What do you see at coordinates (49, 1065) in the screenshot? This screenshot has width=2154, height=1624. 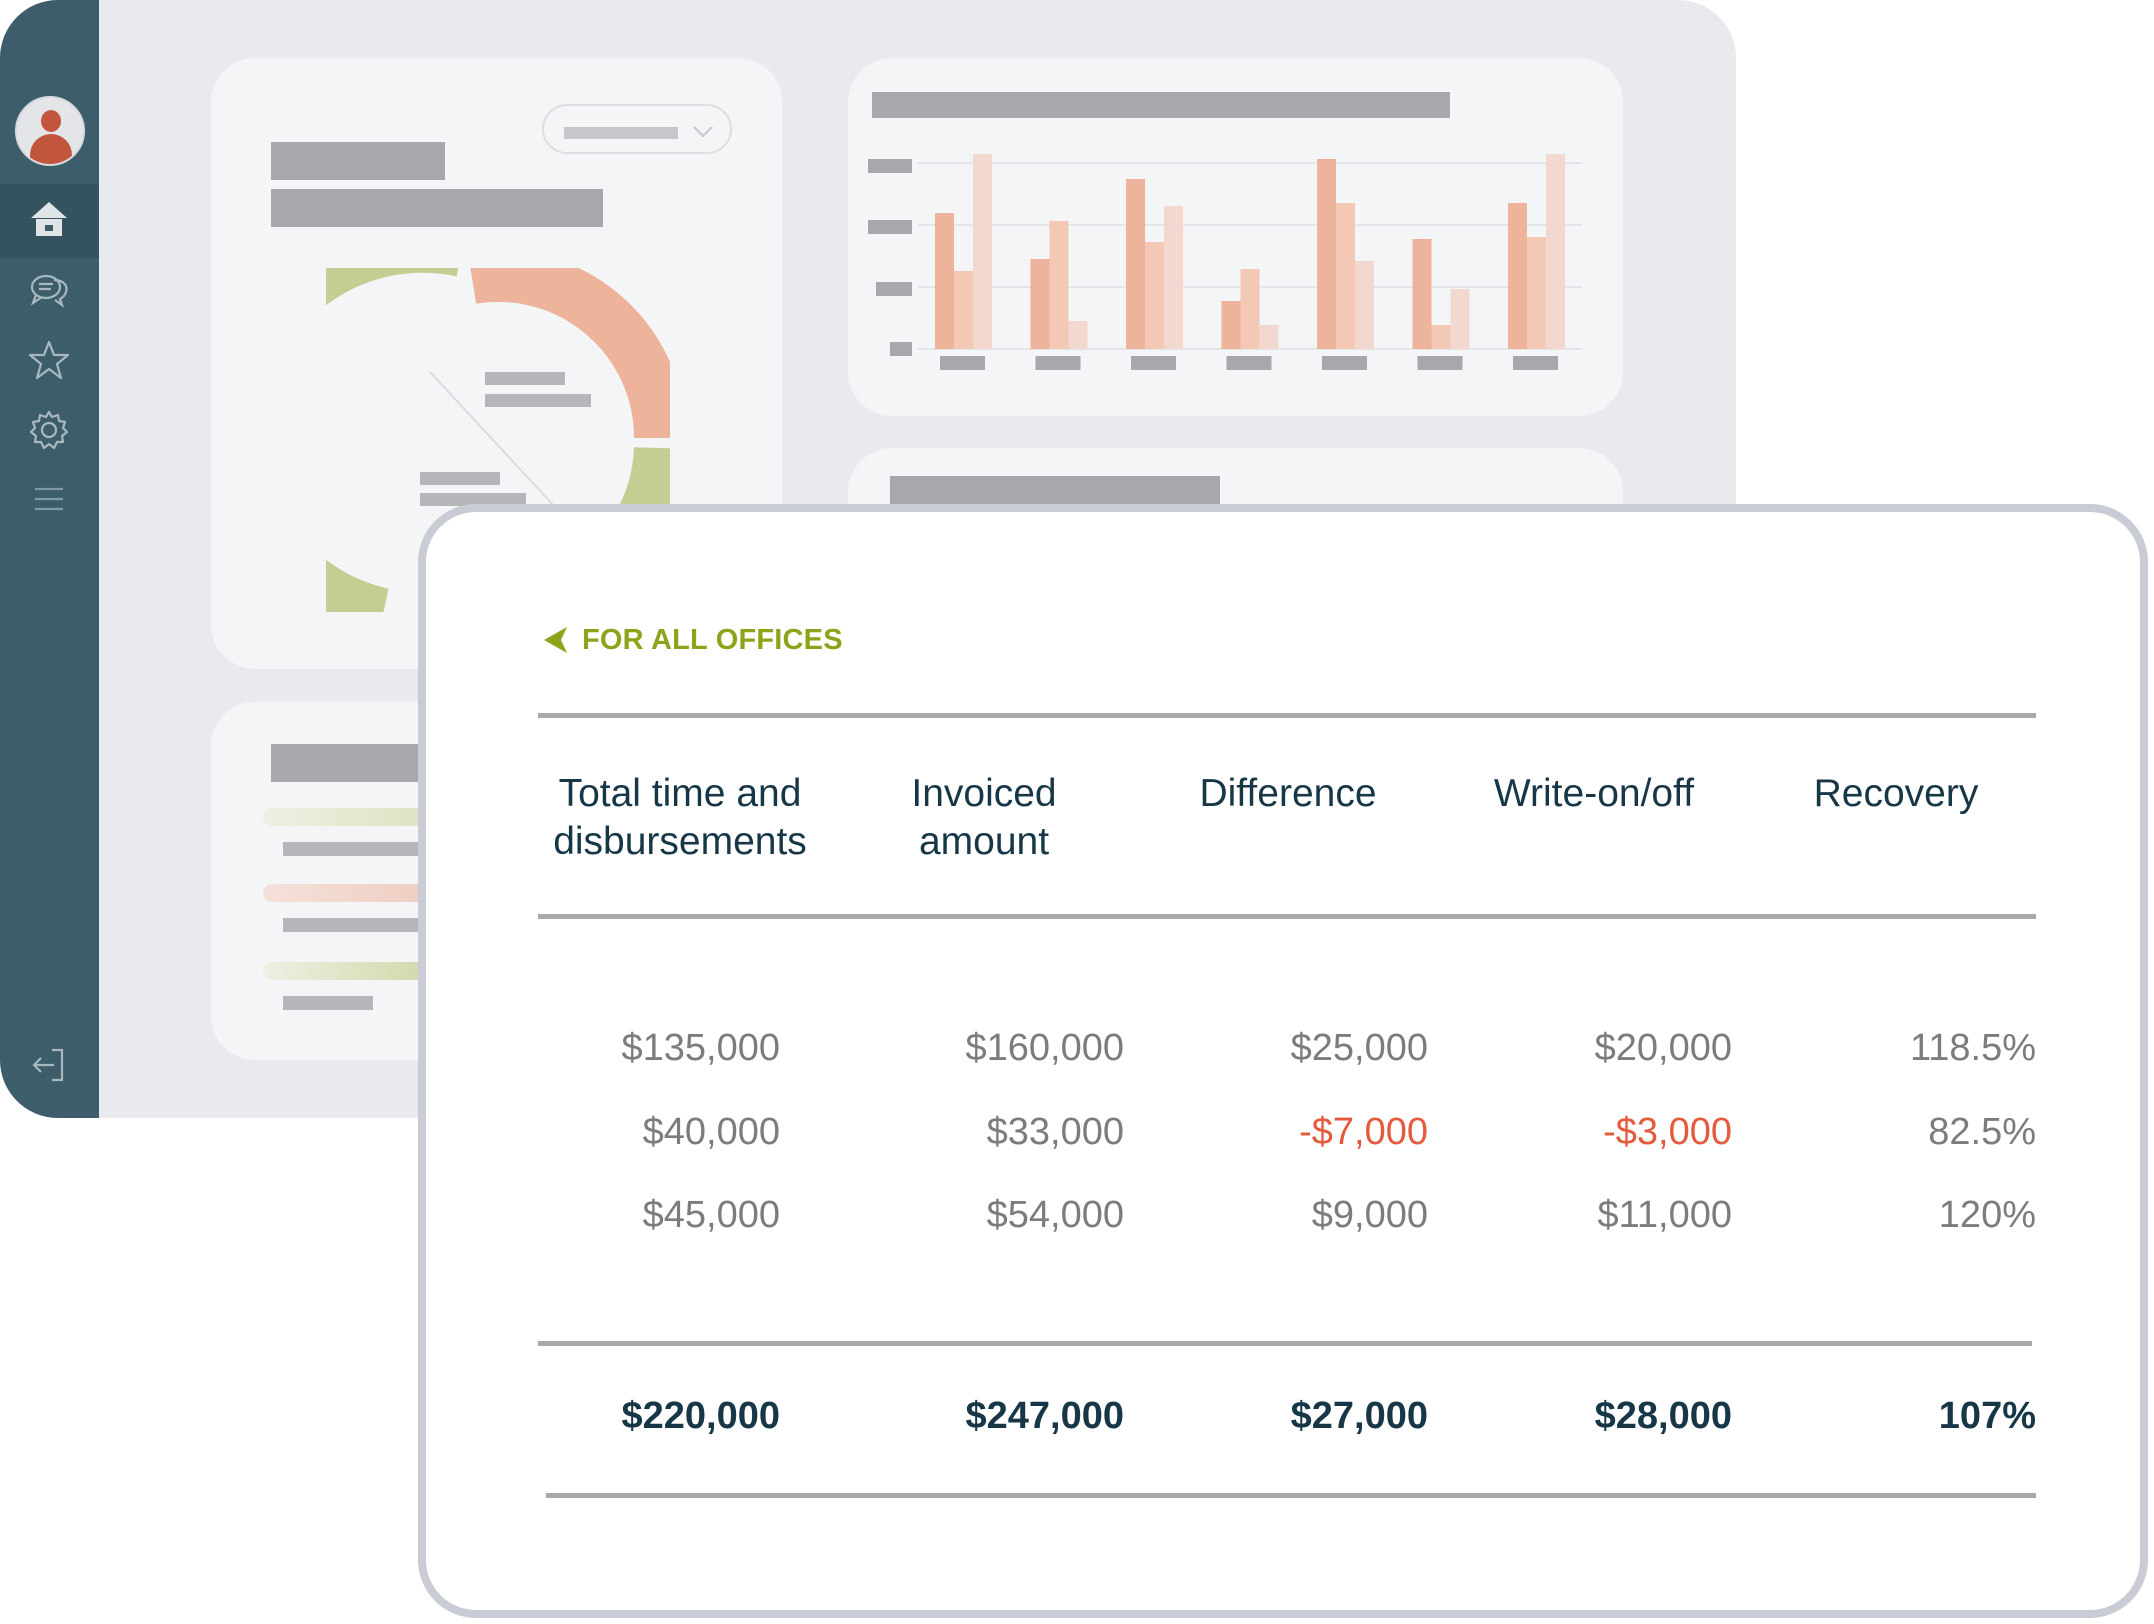 I see `logout-icon` at bounding box center [49, 1065].